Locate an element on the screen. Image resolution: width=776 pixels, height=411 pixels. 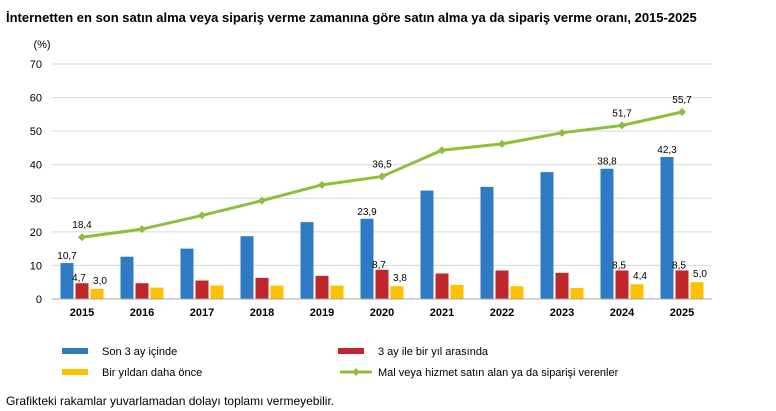
data-label: 3,8 is located at coordinates (400, 278).